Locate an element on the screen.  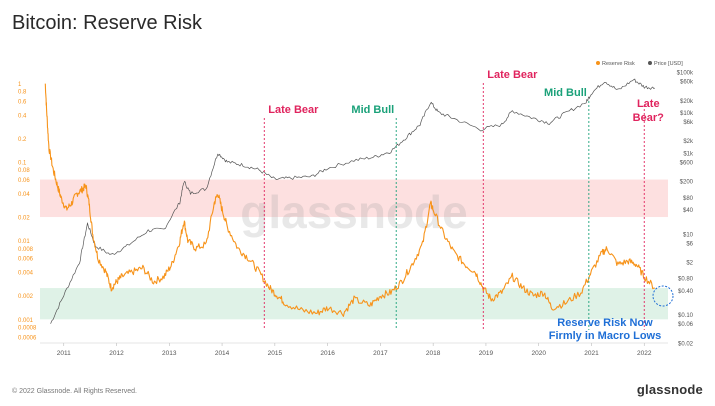
y-right-tick-label: $6 is located at coordinates (689, 244).